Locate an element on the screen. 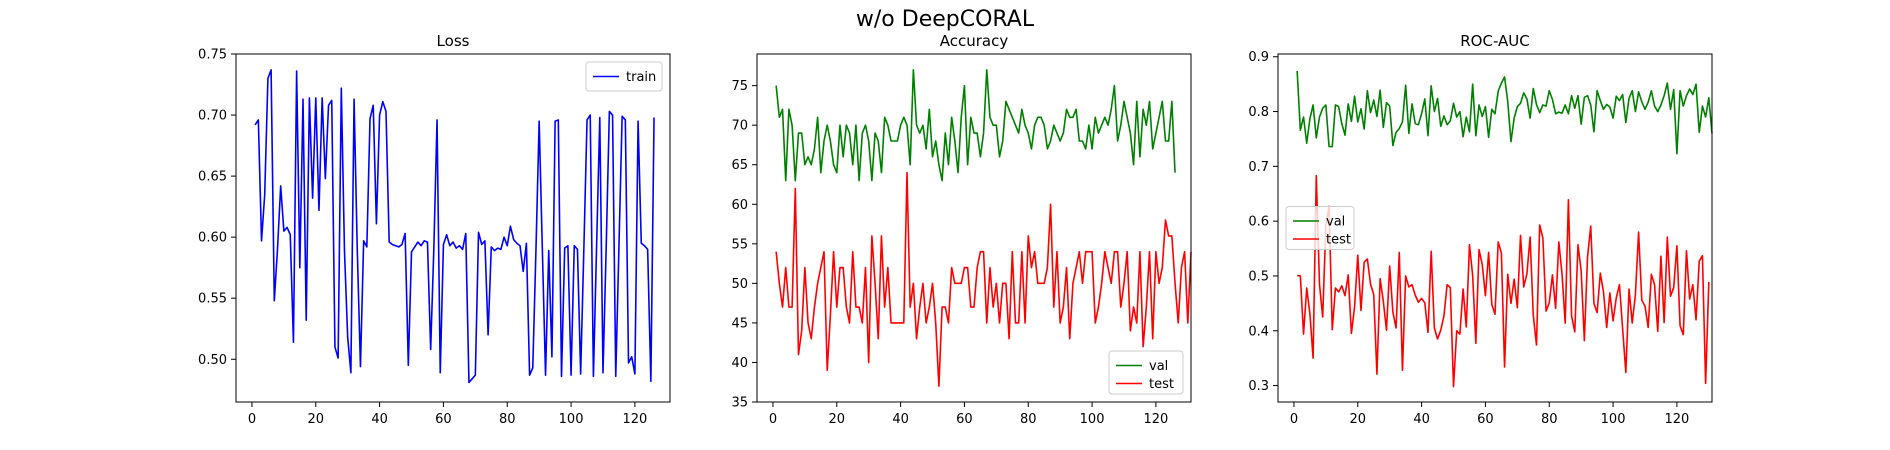 The width and height of the screenshot is (1890, 450). y-tick-label: 65 is located at coordinates (739, 165).